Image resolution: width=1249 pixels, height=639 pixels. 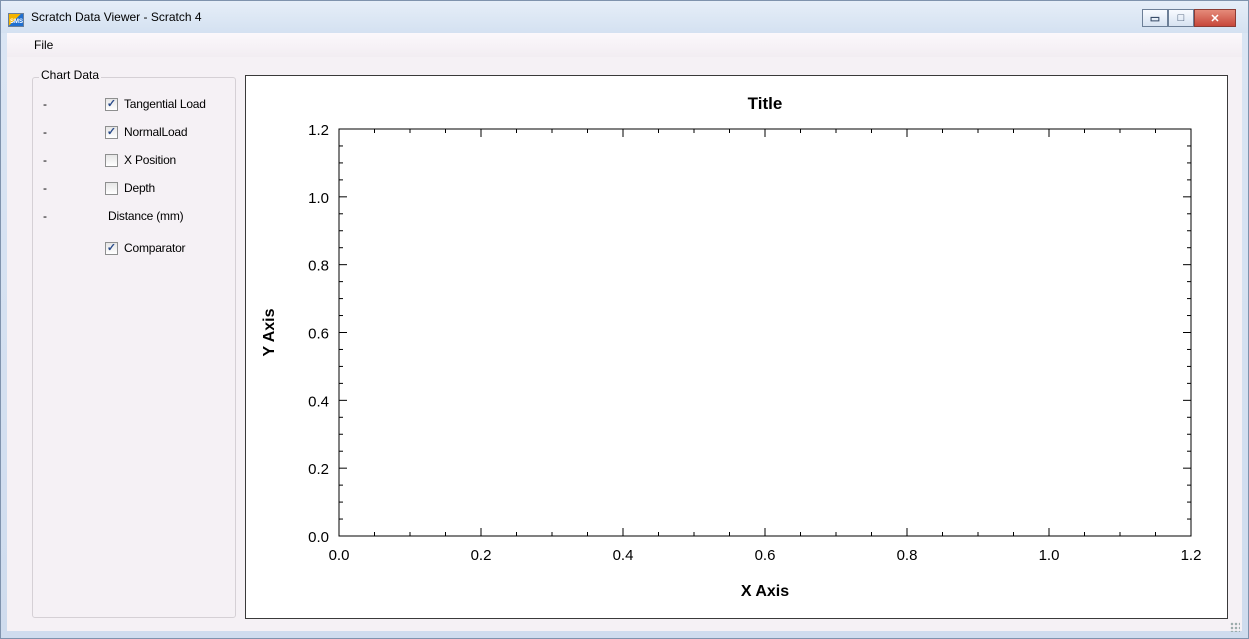 What do you see at coordinates (765, 591) in the screenshot?
I see `x-axis-label: X Axis` at bounding box center [765, 591].